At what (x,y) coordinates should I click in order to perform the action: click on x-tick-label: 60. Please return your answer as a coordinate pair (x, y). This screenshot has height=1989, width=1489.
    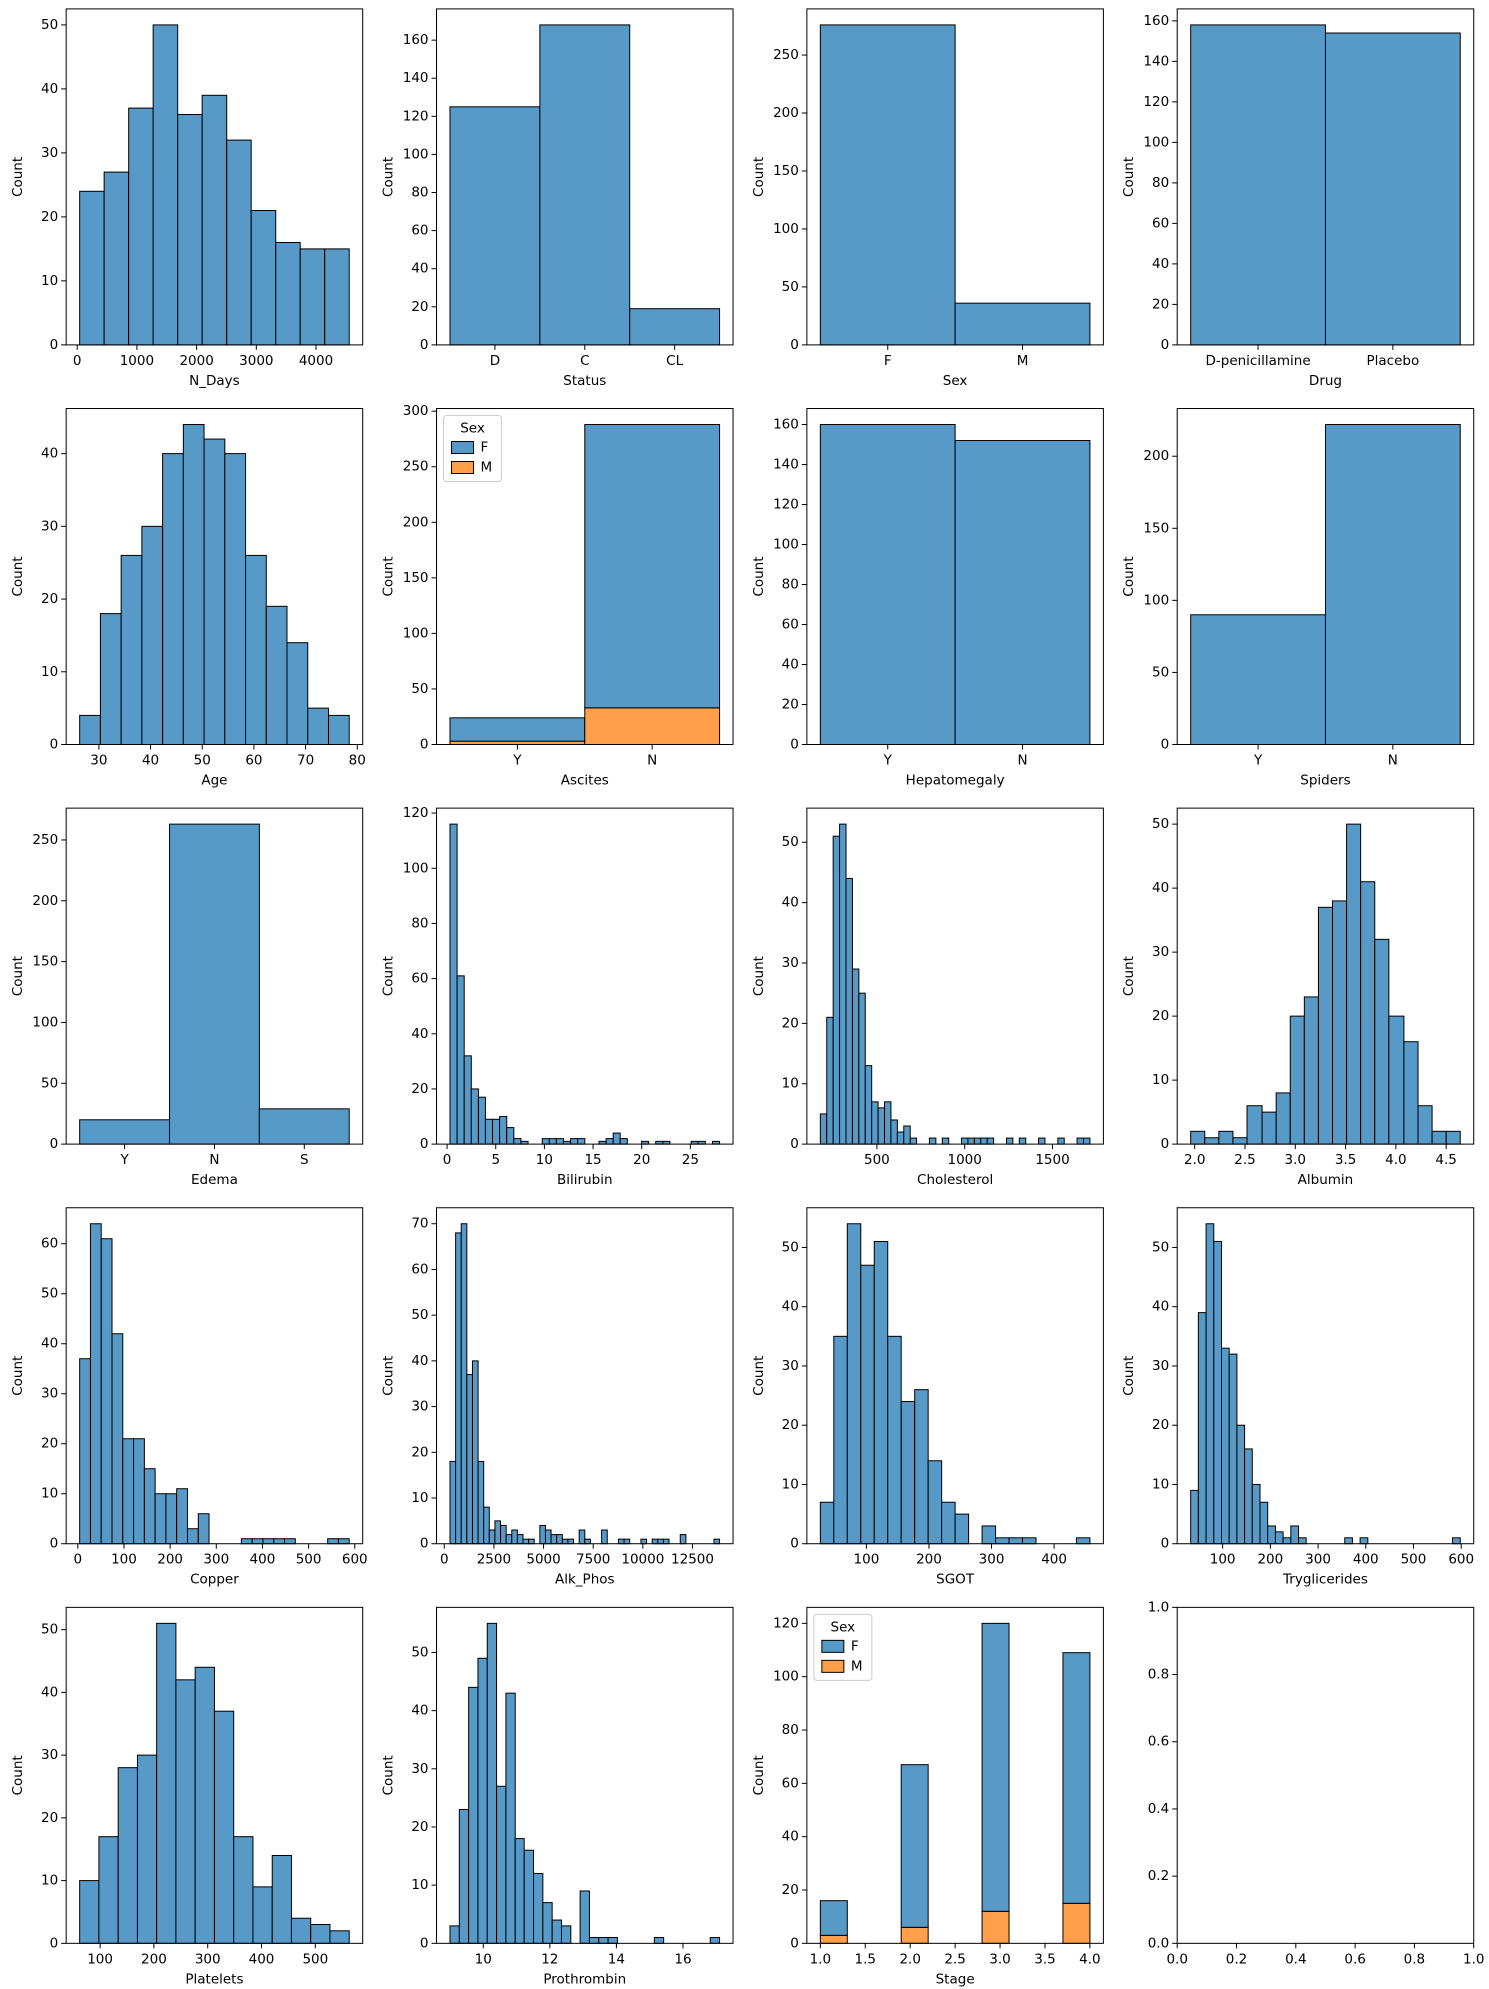
    Looking at the image, I should click on (253, 761).